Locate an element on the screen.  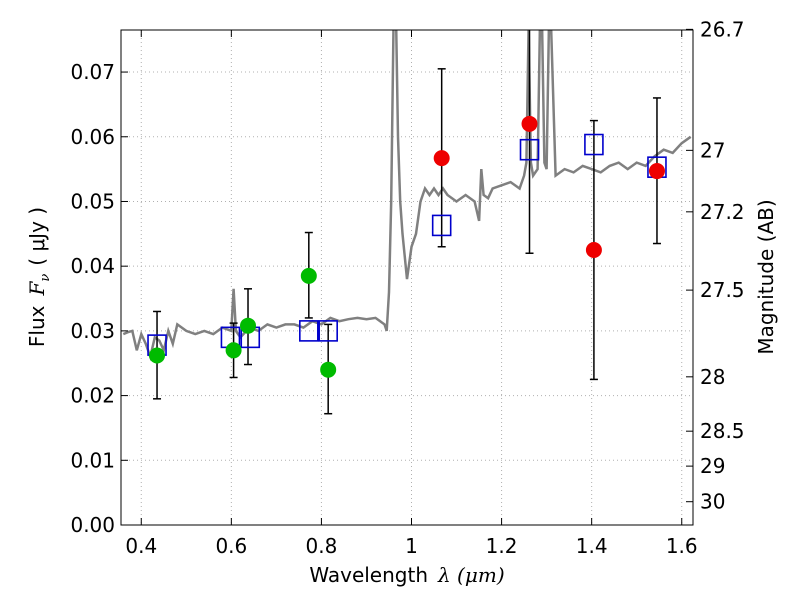
y2-tick-label: 28 is located at coordinates (712, 377).